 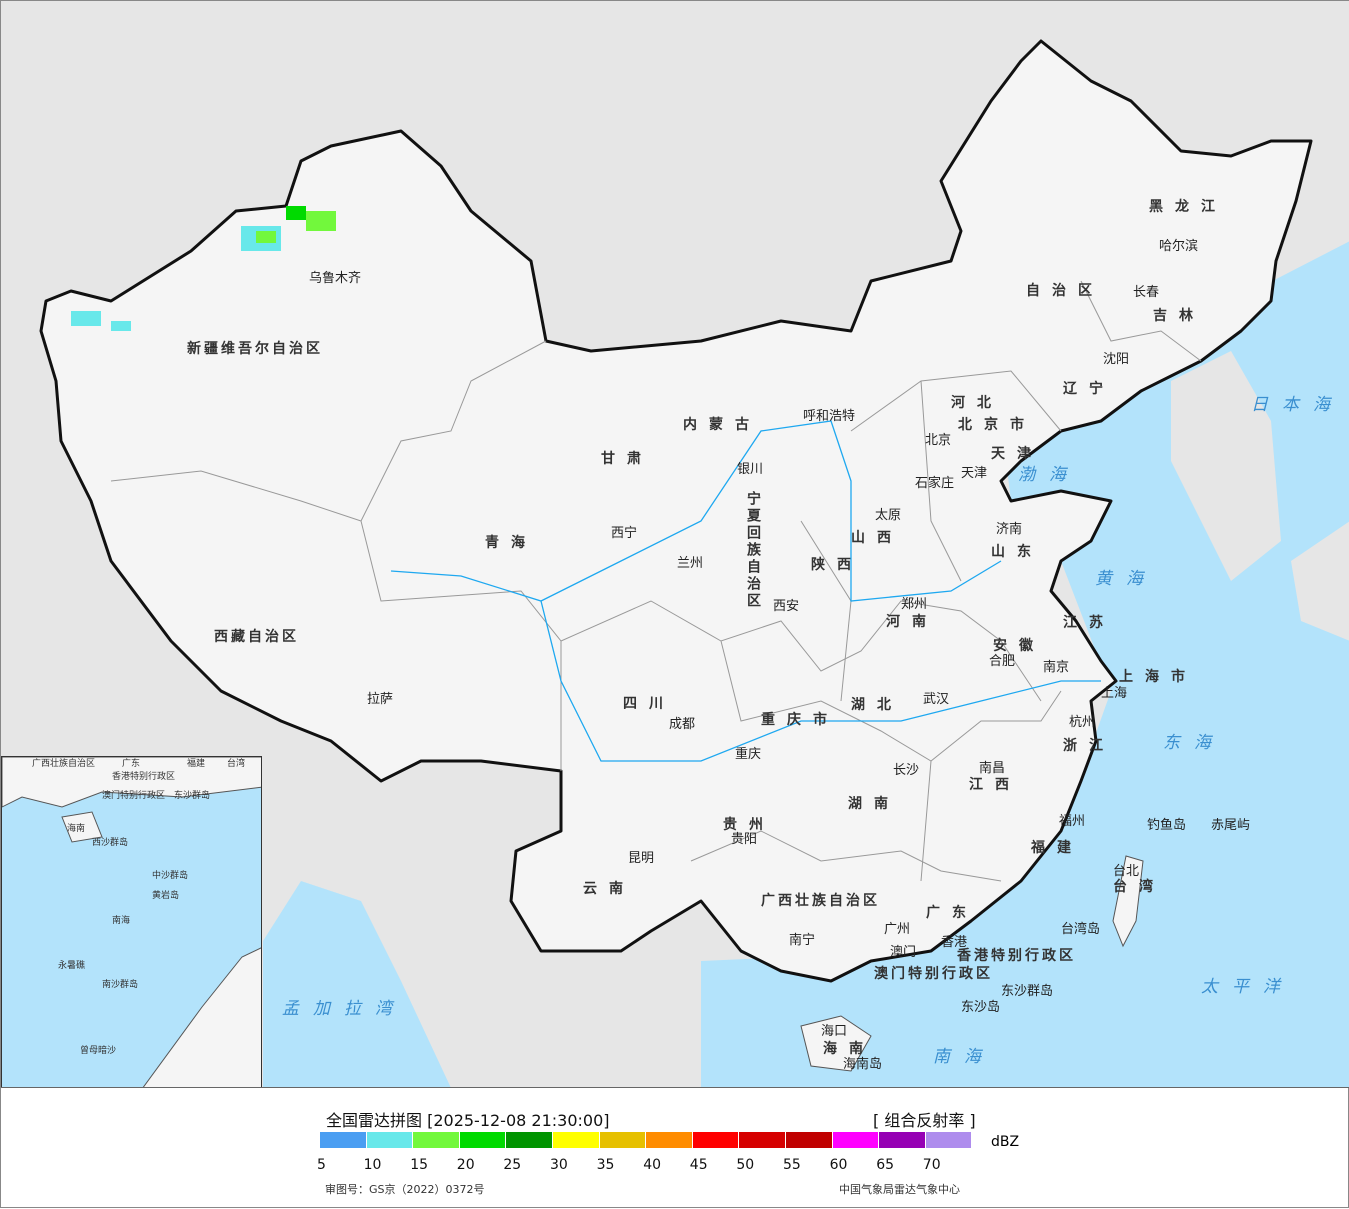 I want to click on city-label: 郑州, so click(x=914, y=604).